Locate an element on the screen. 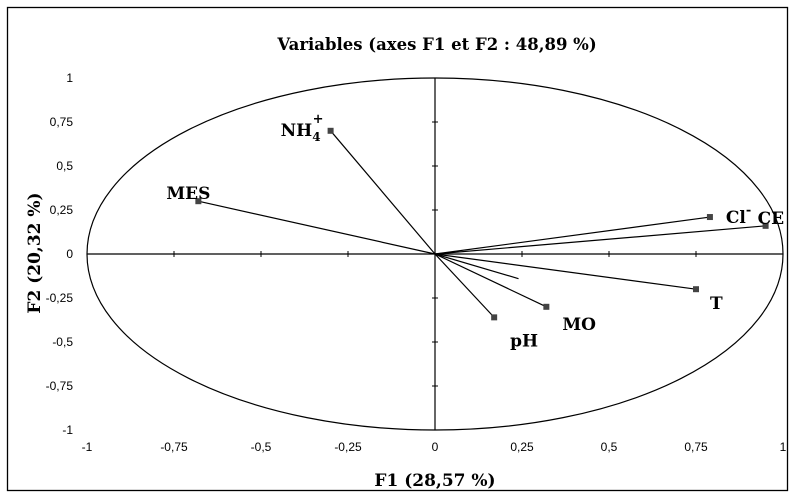 The height and width of the screenshot is (497, 795). variable-label: MO is located at coordinates (579, 325).